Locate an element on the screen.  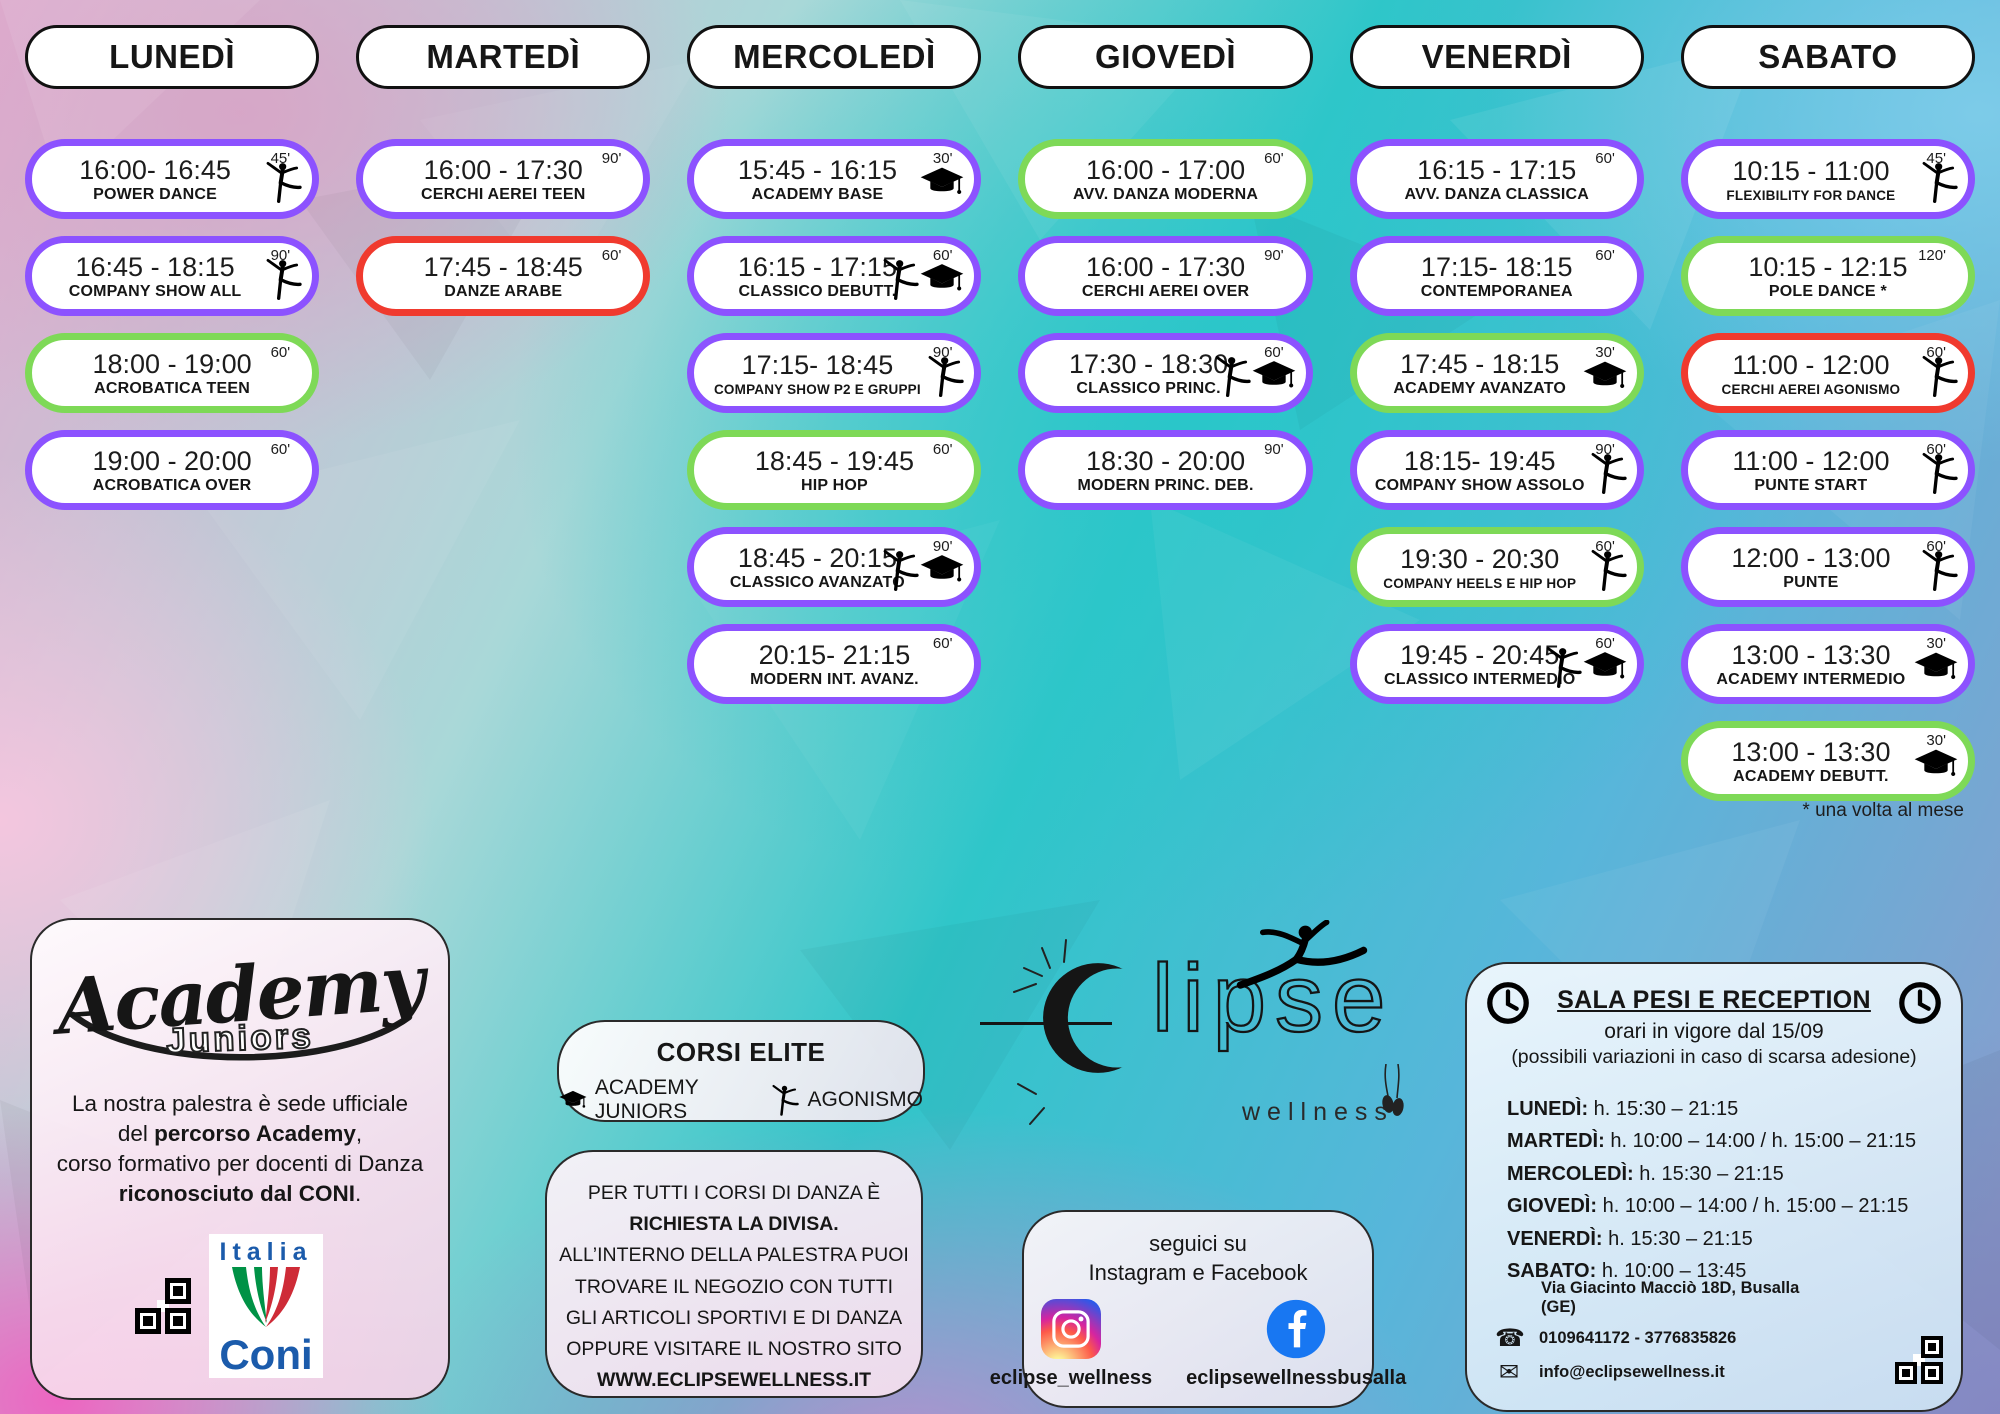
class-name: MODERN INT. AVANZ. is located at coordinates (834, 680).